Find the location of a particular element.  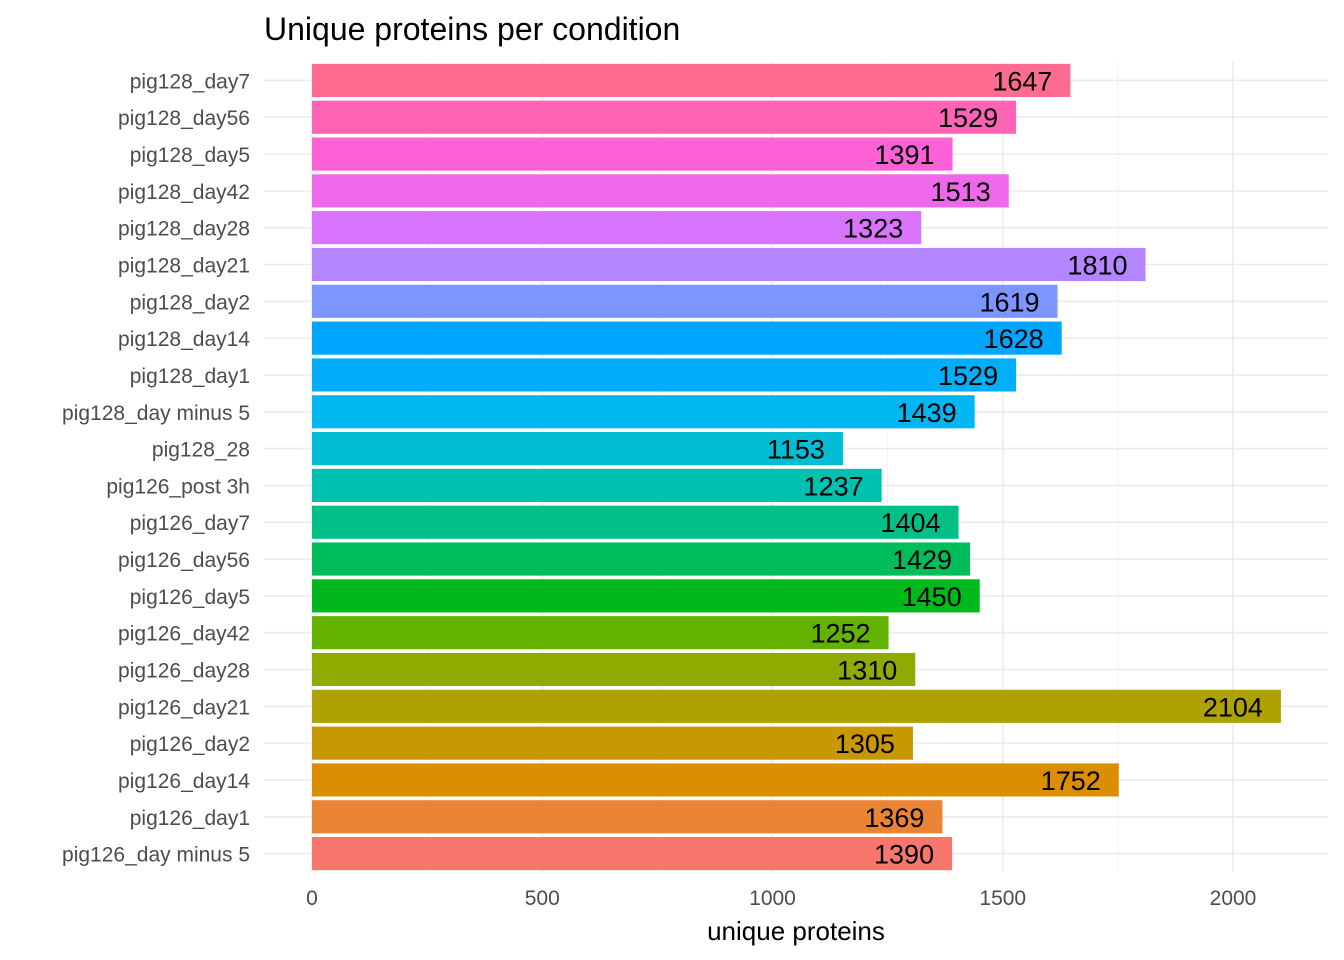

y-tick-label: pig126_day1 is located at coordinates (190, 818).